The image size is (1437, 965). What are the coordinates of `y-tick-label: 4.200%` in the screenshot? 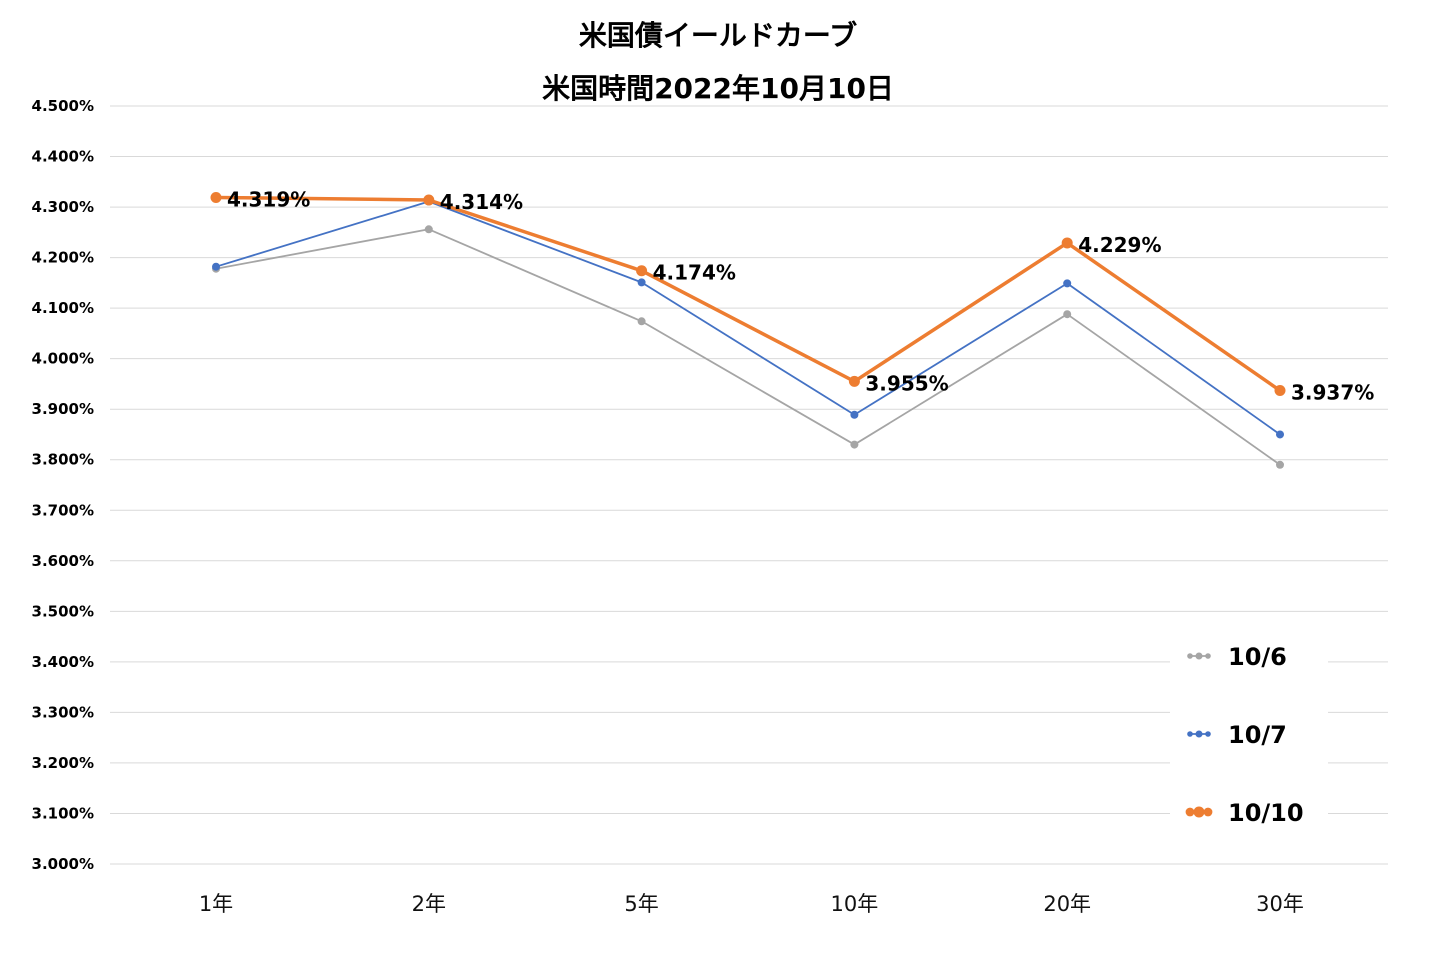 It's located at (63, 258).